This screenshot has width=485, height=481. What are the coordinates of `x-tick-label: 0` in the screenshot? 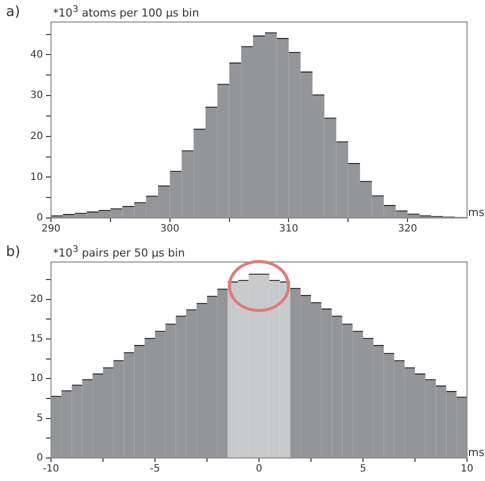 It's located at (259, 469).